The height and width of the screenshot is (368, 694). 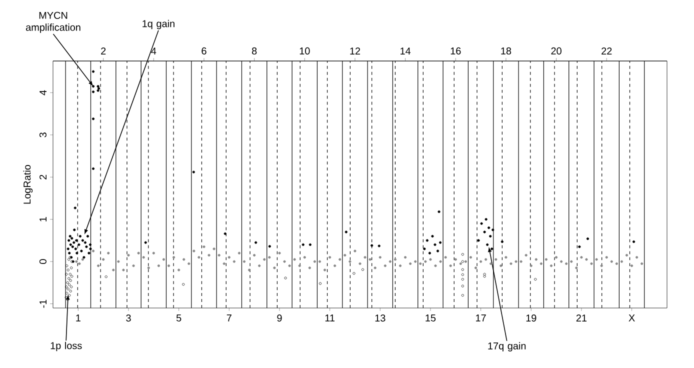 I want to click on x-tick-label: 19, so click(x=531, y=318).